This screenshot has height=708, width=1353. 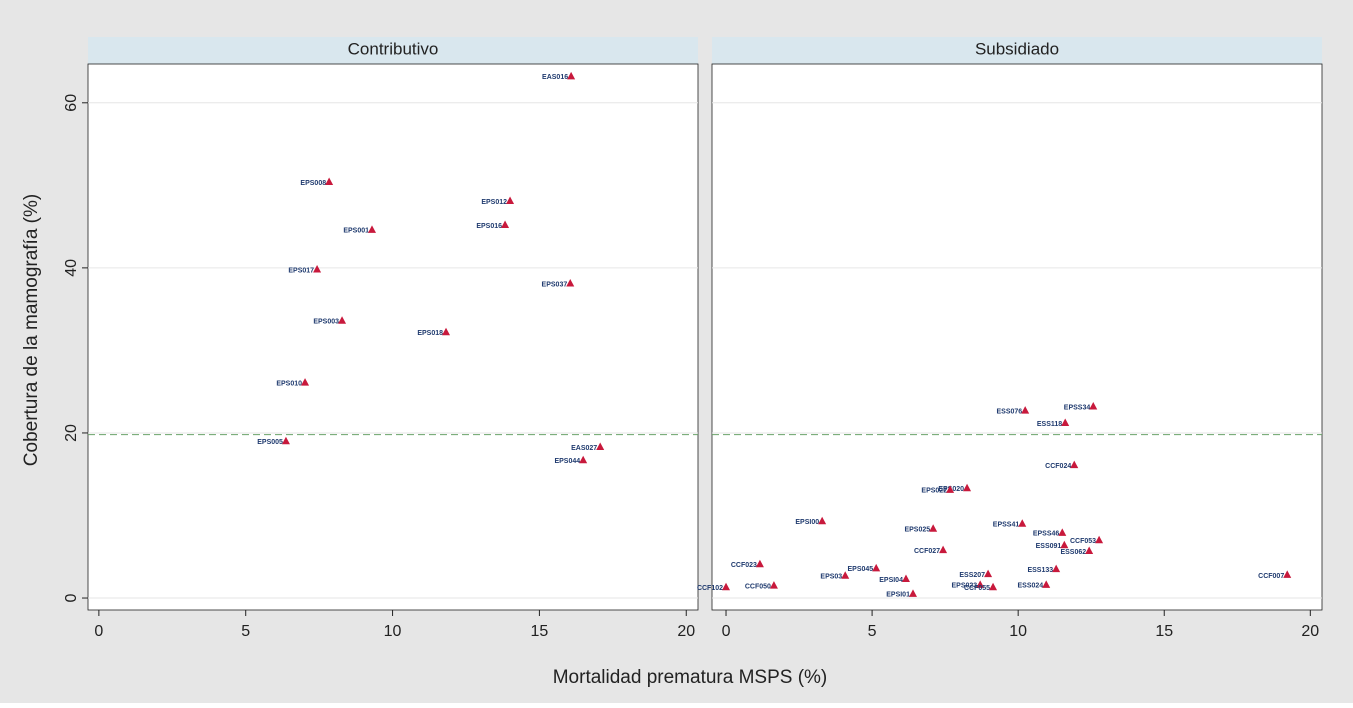 What do you see at coordinates (831, 577) in the screenshot?
I see `point-label: EPS03` at bounding box center [831, 577].